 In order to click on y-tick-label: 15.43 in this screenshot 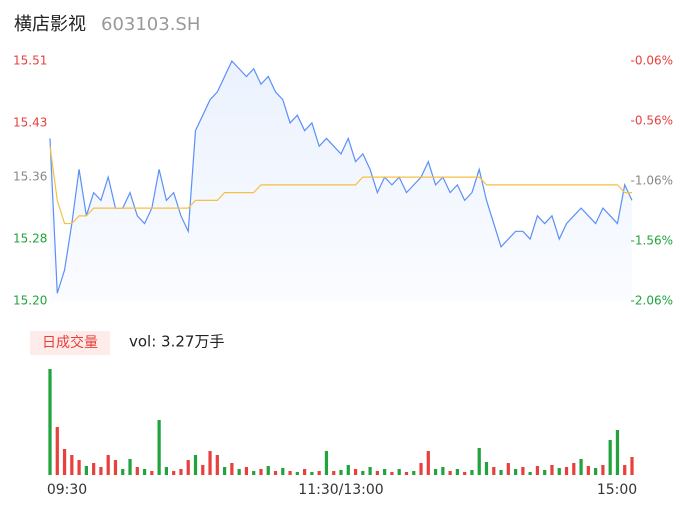, I will do `click(30, 122)`.